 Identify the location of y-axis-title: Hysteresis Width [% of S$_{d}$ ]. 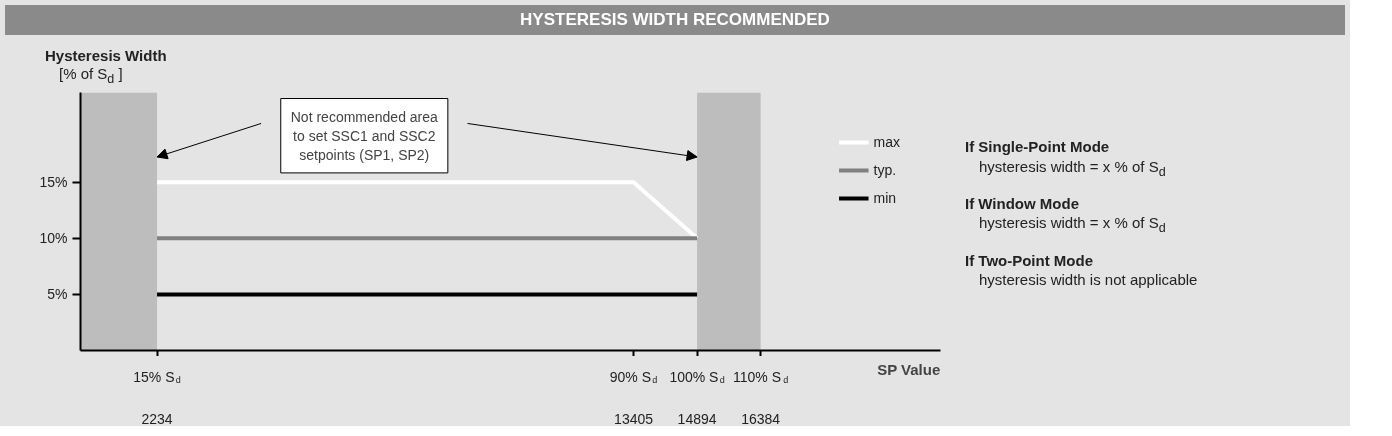
(106, 66).